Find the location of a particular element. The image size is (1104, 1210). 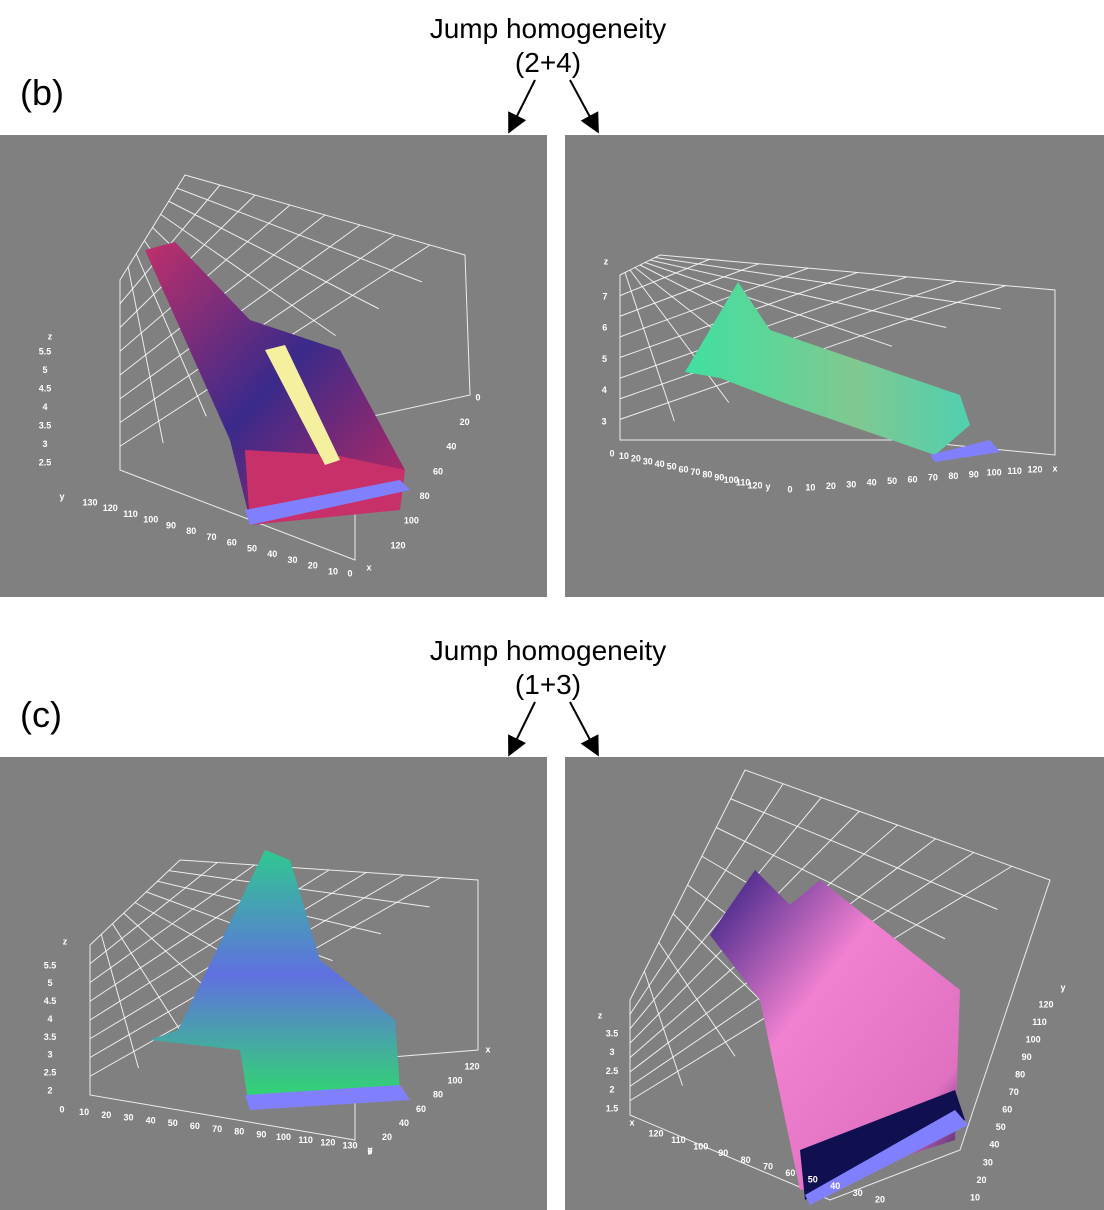

surface-base is located at coordinates (327, 502).